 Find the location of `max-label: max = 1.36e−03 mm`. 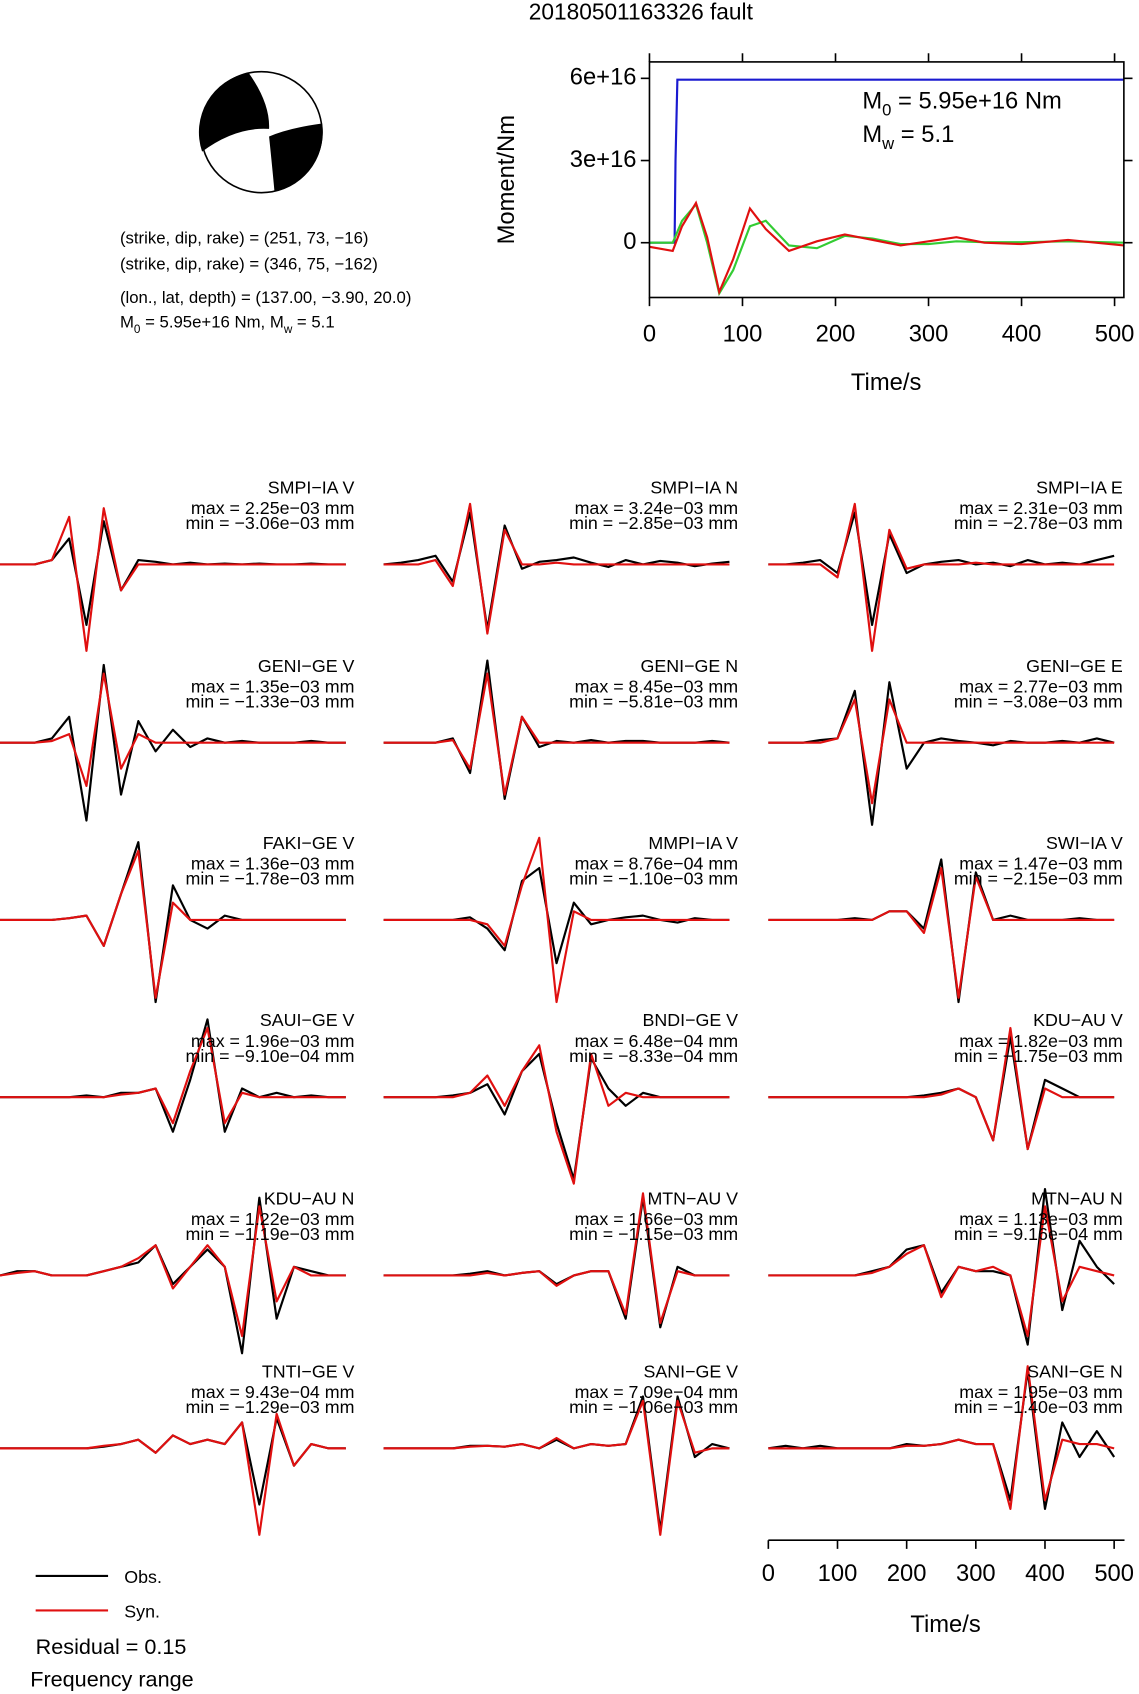

max-label: max = 1.36e−03 mm is located at coordinates (273, 864).